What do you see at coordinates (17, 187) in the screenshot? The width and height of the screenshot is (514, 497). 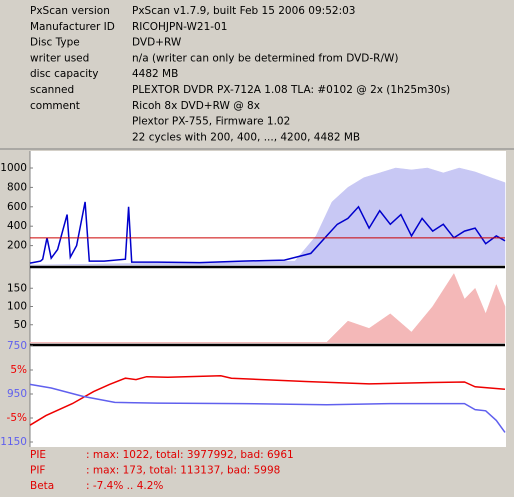 I see `y-tick-label: 800` at bounding box center [17, 187].